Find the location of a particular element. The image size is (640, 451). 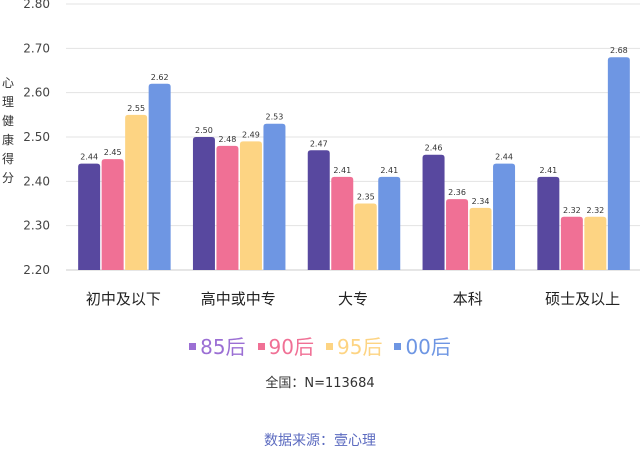

data-label: 2.48 is located at coordinates (228, 139).